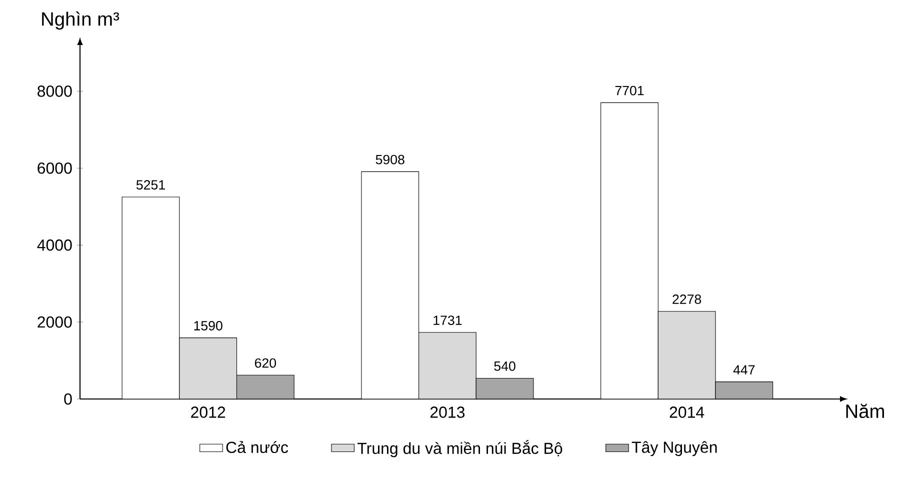 This screenshot has height=497, width=919. What do you see at coordinates (505, 366) in the screenshot?
I see `data-label: 540` at bounding box center [505, 366].